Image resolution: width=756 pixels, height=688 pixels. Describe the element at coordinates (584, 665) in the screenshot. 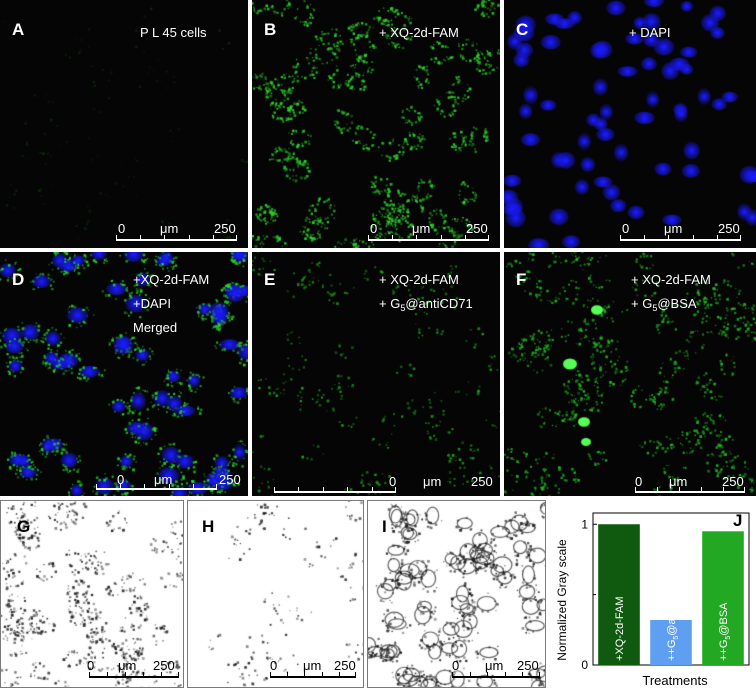

I see `y-tick-label: 0` at that location.